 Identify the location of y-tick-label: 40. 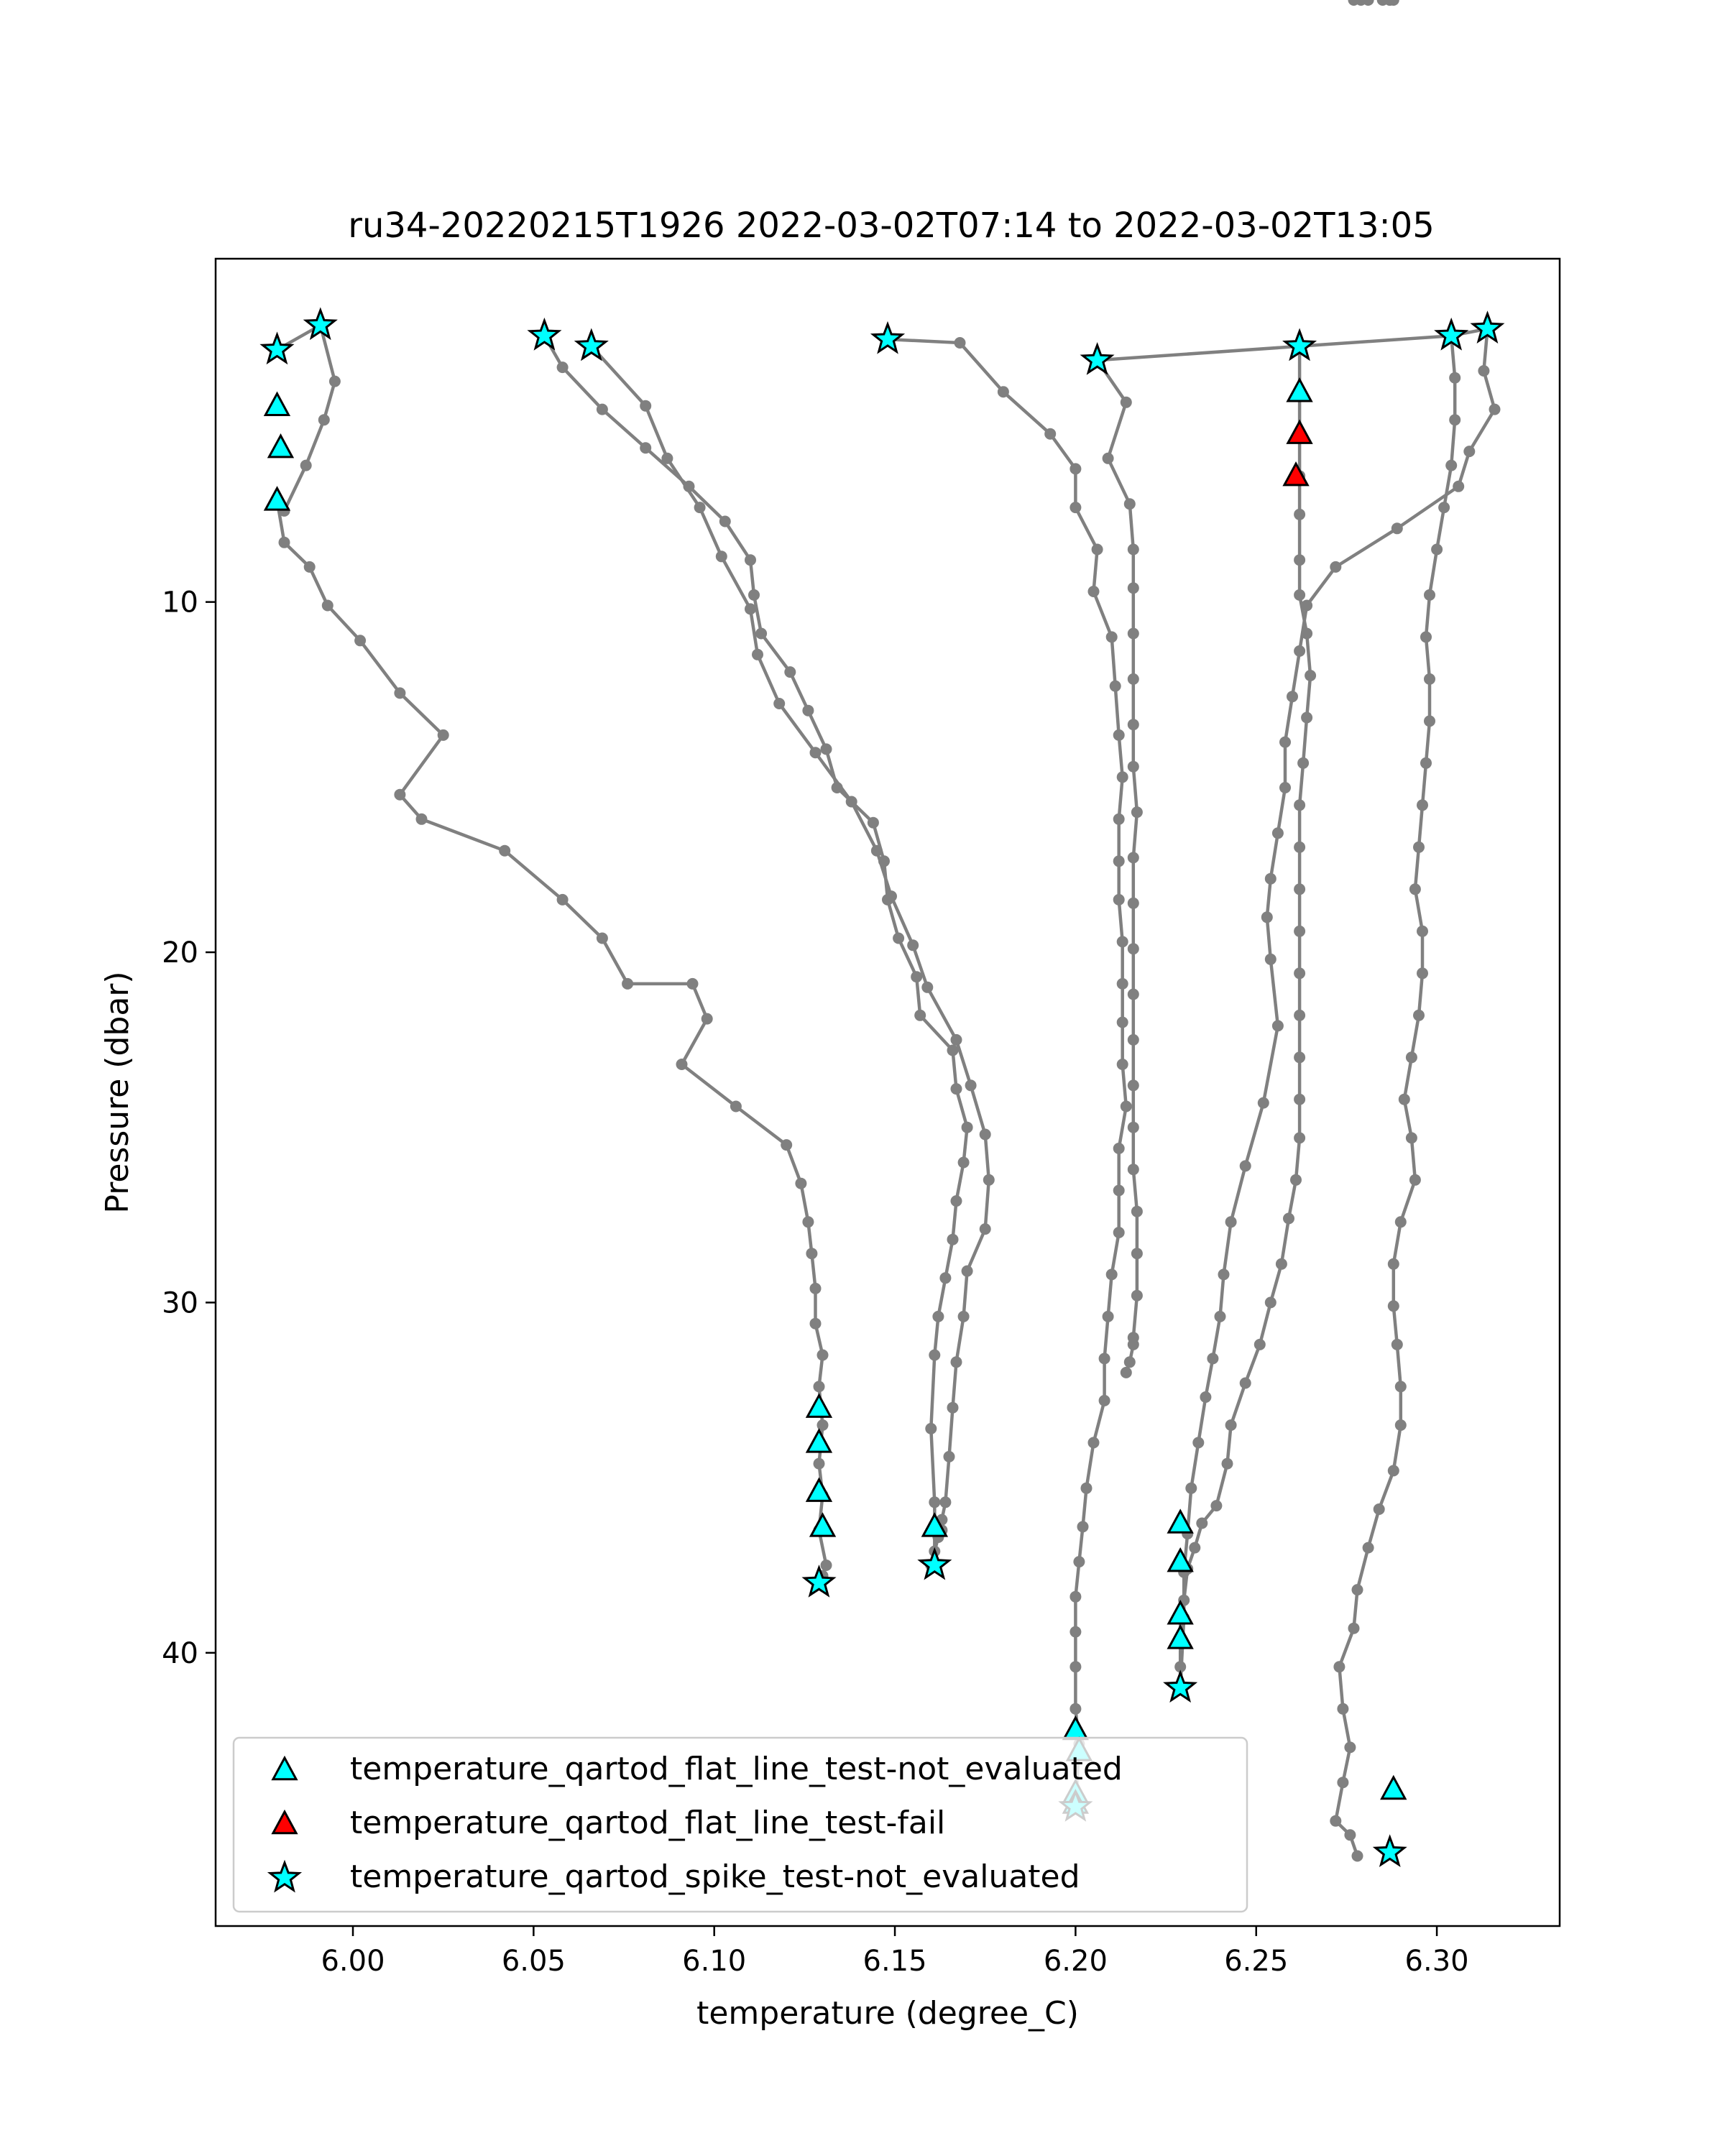
(180, 1653).